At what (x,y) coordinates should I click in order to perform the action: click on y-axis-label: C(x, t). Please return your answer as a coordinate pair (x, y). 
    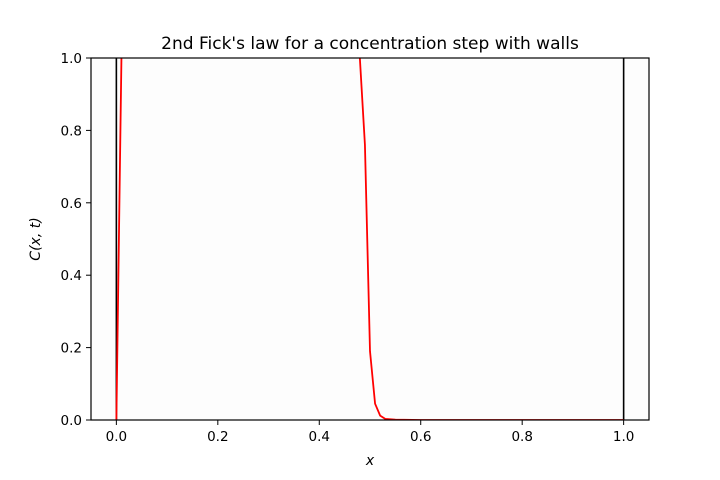
    Looking at the image, I should click on (36, 238).